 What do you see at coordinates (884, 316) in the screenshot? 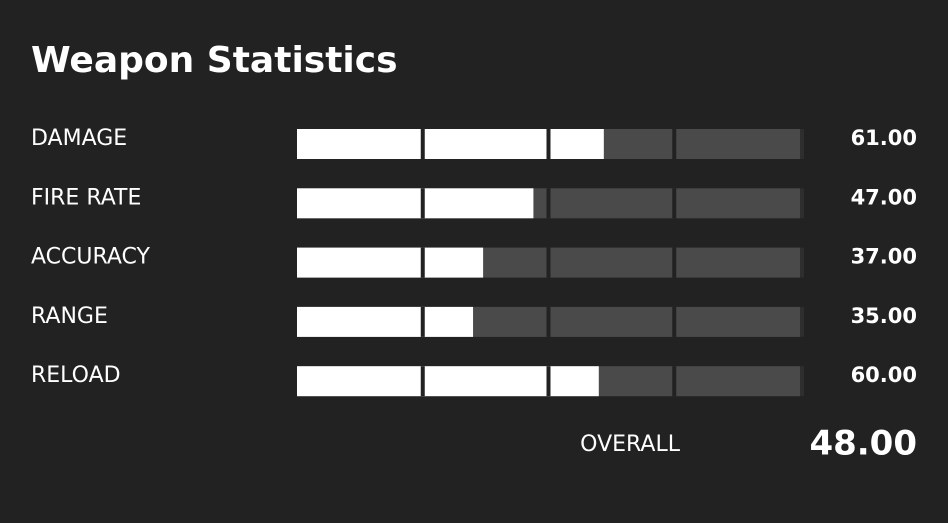
I see `stat-value: 35.00` at bounding box center [884, 316].